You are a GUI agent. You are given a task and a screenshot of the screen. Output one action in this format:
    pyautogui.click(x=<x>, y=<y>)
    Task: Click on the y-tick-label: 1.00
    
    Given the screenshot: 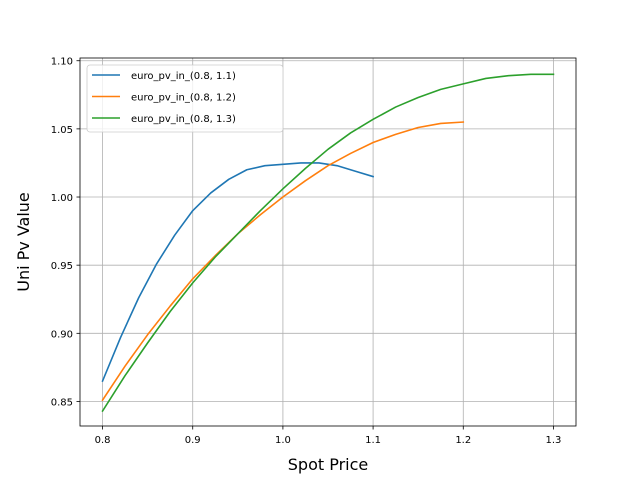 What is the action you would take?
    pyautogui.click(x=62, y=198)
    